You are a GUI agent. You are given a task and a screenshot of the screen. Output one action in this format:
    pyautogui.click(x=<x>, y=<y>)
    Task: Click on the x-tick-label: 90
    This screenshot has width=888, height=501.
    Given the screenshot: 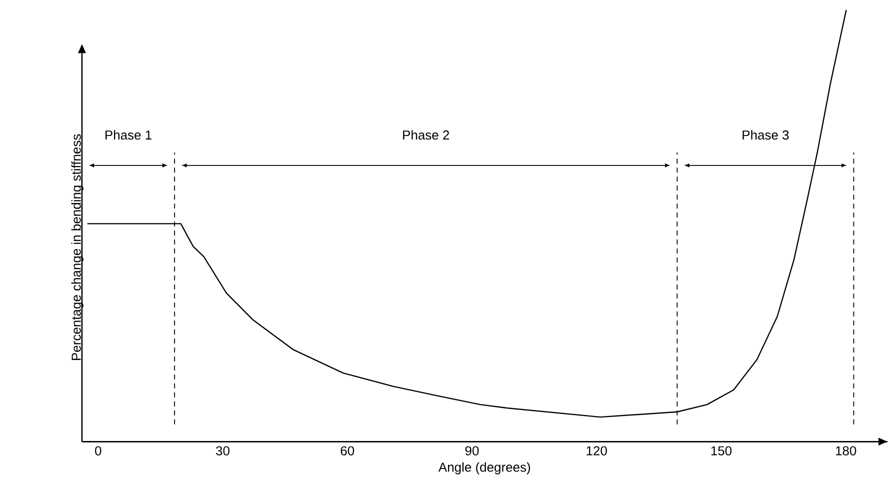 What is the action you would take?
    pyautogui.click(x=472, y=451)
    